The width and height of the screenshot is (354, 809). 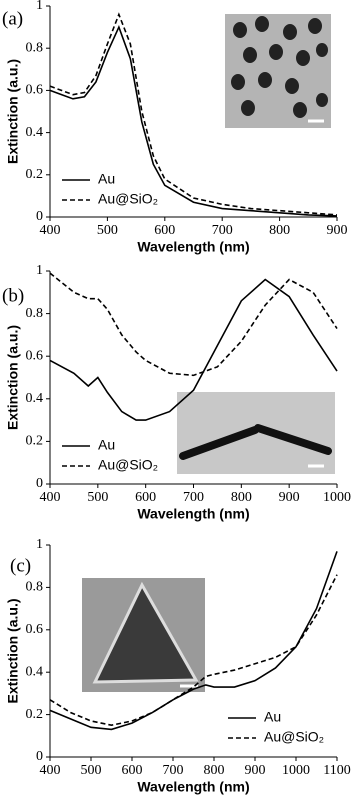 I want to click on x-tick-label: 1100, so click(x=336, y=770).